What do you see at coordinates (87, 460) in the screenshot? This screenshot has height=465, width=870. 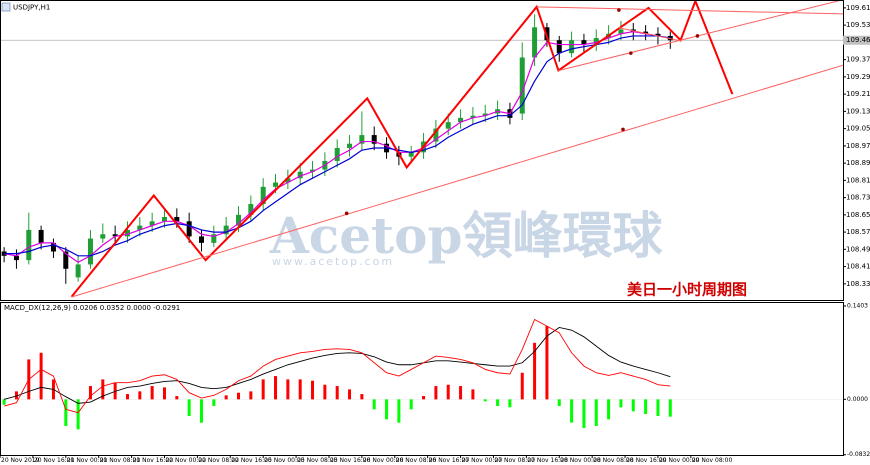 I see `x-tick-label: 21 Nov 00:00` at bounding box center [87, 460].